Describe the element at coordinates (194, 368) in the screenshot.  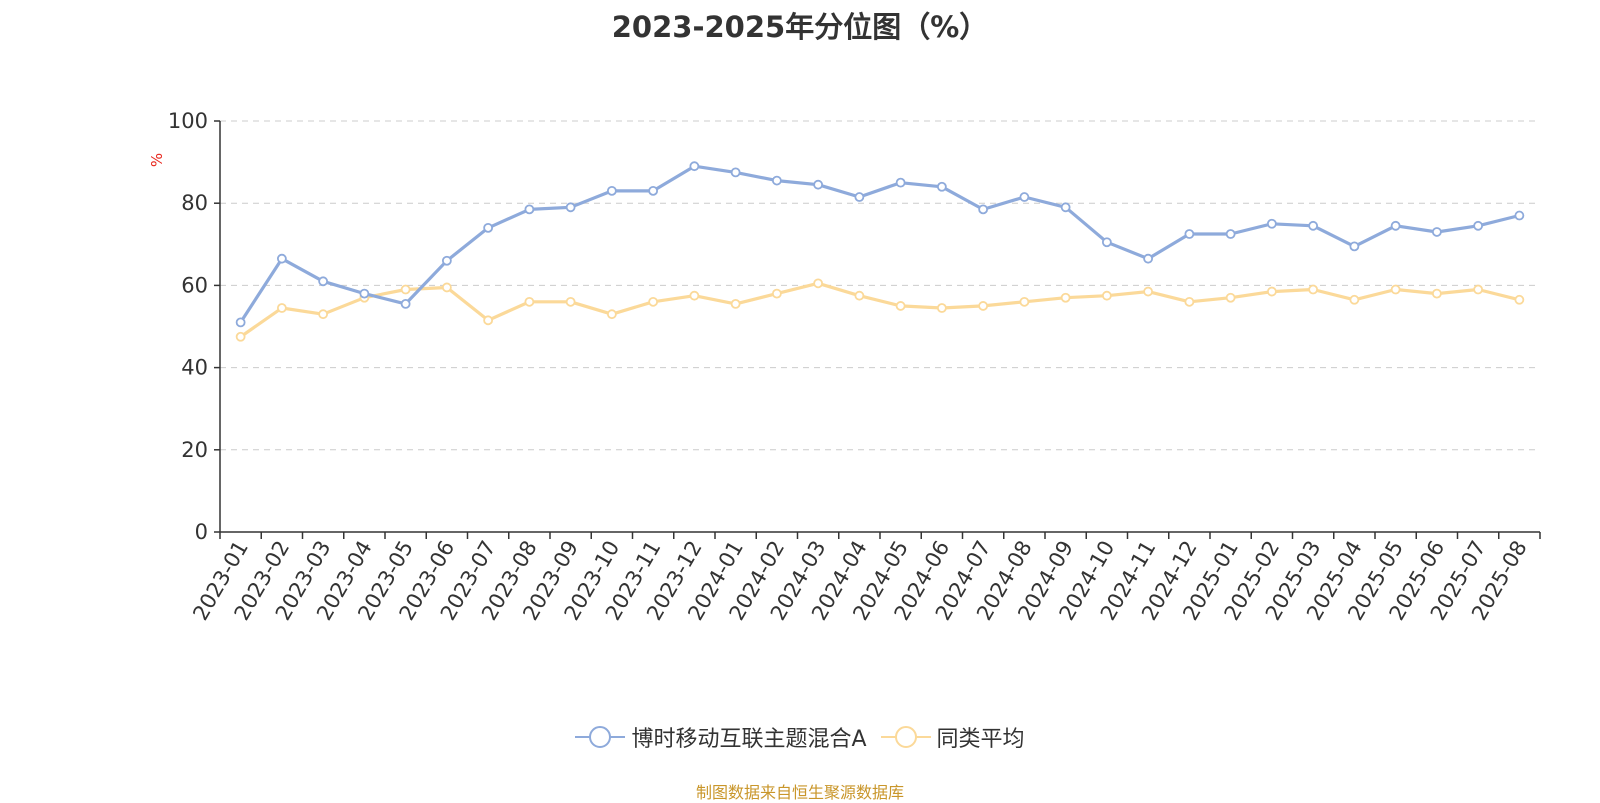
I see `y-tick-label: 40` at that location.